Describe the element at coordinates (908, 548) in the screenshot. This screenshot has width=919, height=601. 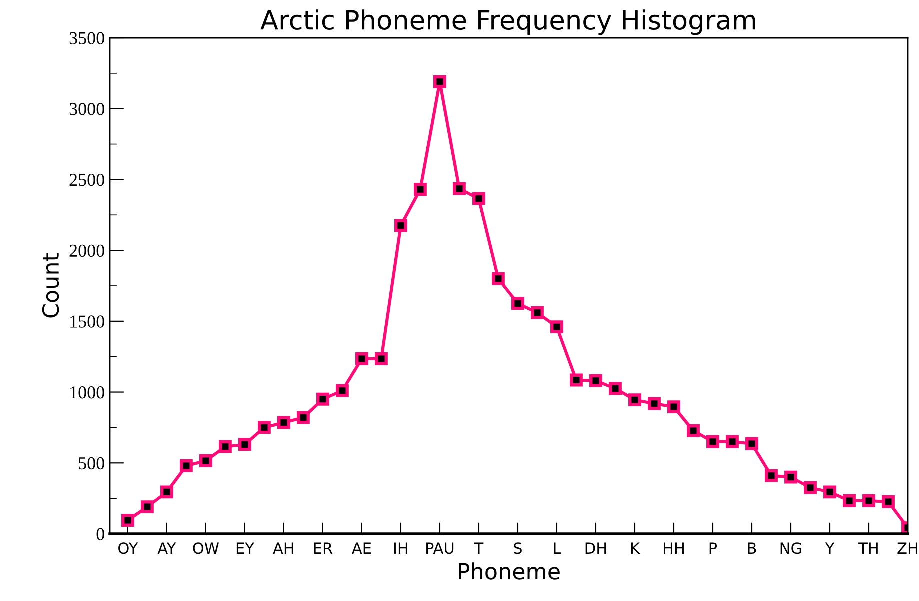
I see `x-tick-label: ZH` at that location.